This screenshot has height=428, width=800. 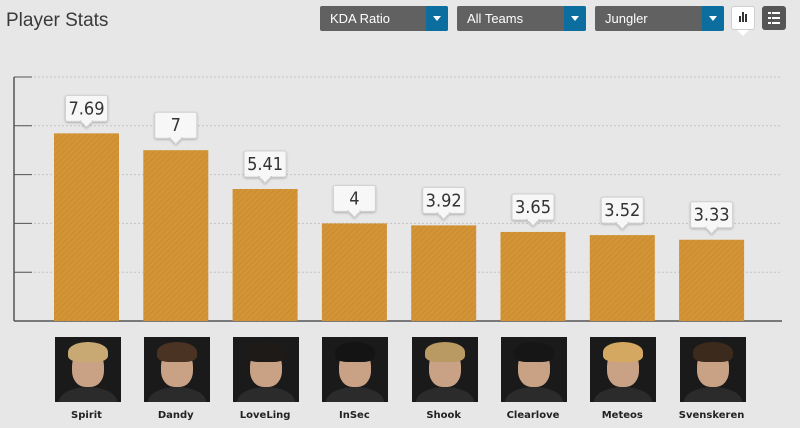 I want to click on player-name-loveling: LoveLing, so click(x=265, y=415).